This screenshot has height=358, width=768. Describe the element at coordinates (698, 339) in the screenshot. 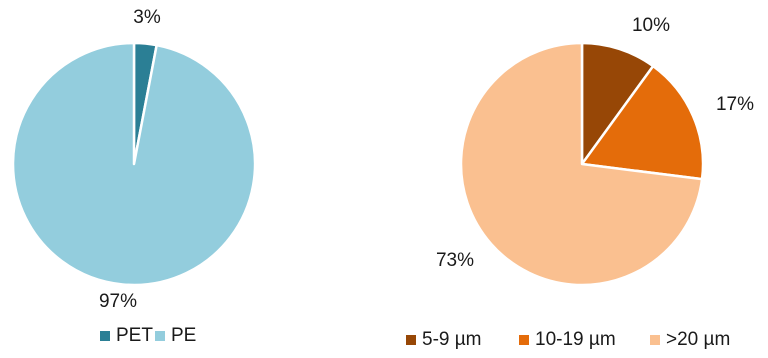

I see `legend-label-gt-20-um: >20 µm` at that location.